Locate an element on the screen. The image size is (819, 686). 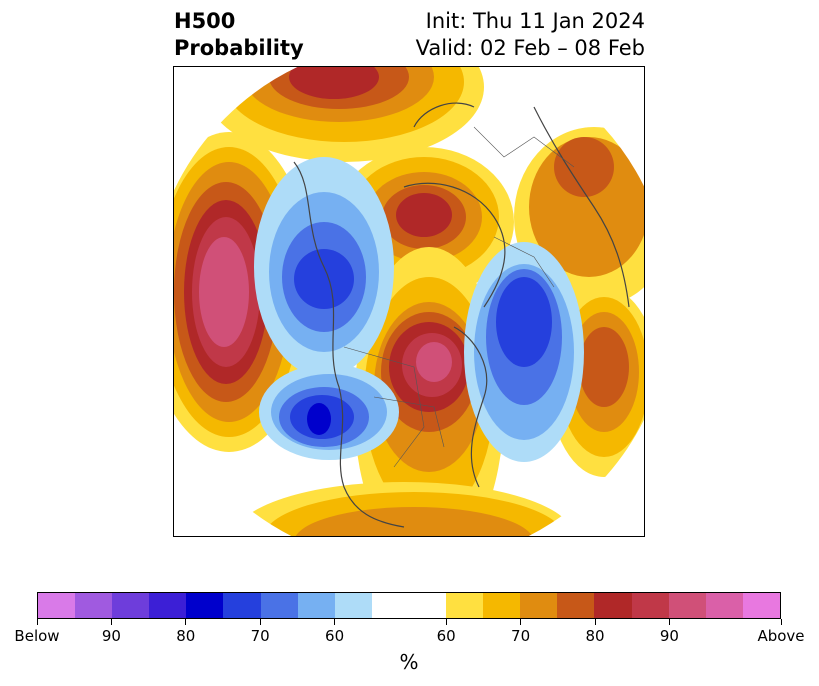
pacific-below-anomaly is located at coordinates (329, 412).